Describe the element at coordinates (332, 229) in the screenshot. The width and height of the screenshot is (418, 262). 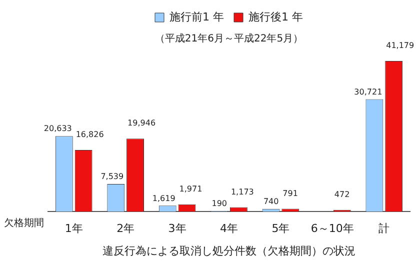
I see `x-tick-label: 6～10年` at that location.